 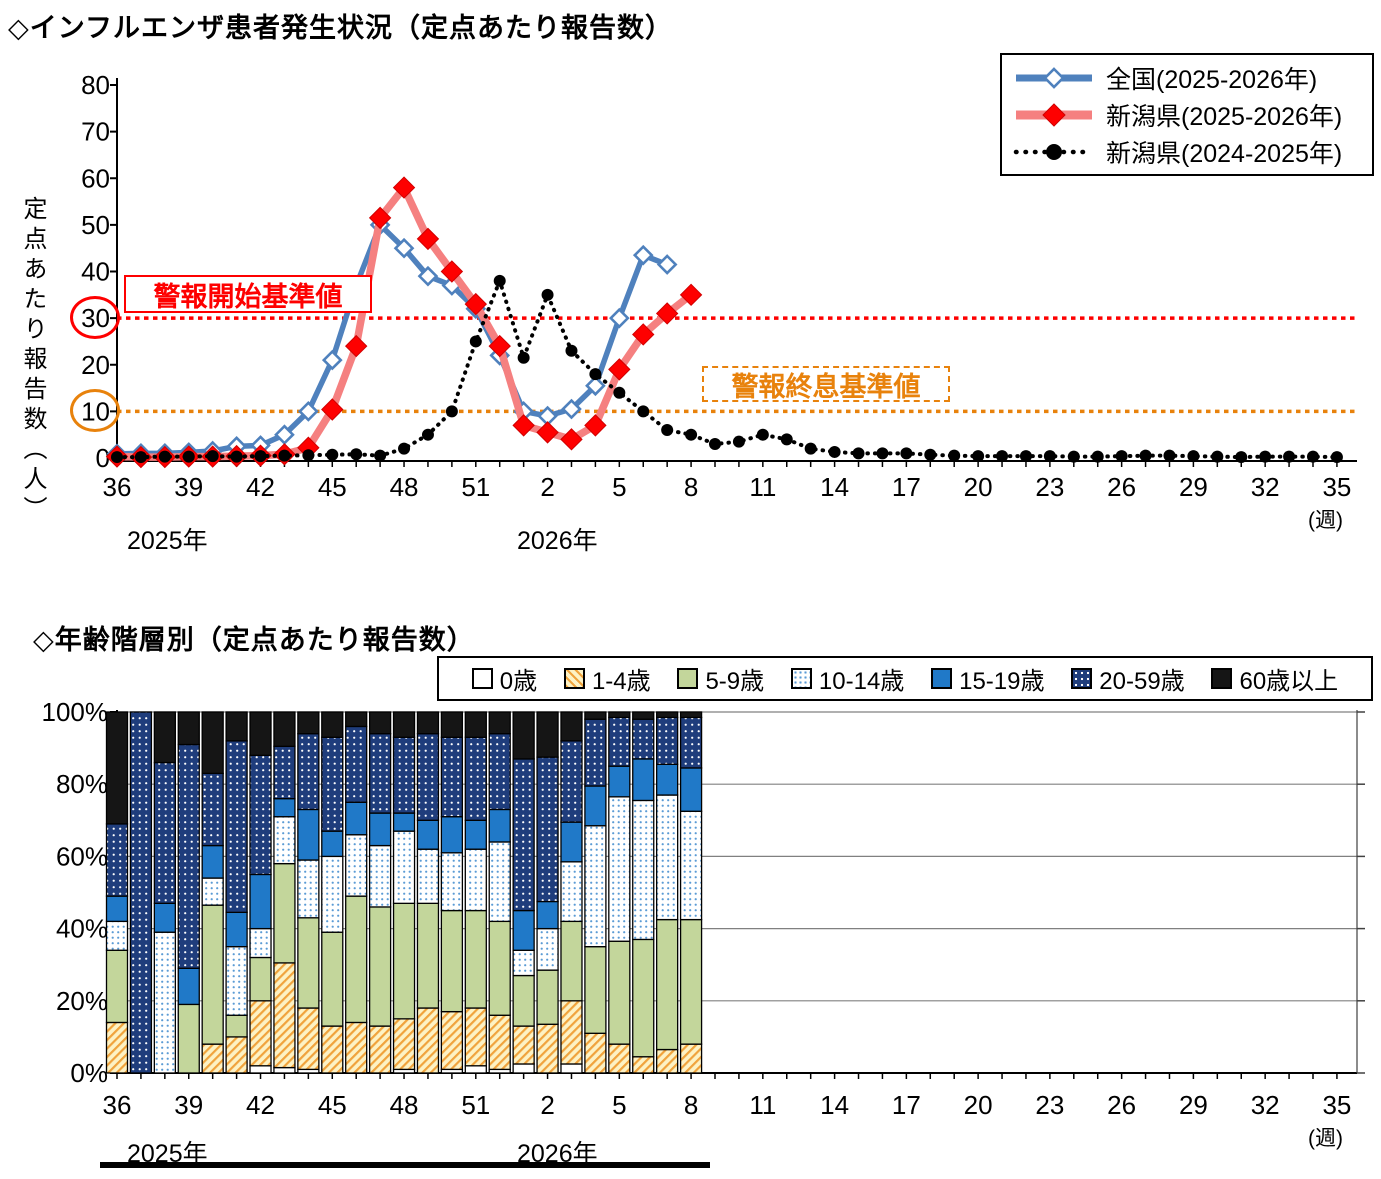 What do you see at coordinates (89, 1073) in the screenshot?
I see `bottom-y-tick-label: 0%` at bounding box center [89, 1073].